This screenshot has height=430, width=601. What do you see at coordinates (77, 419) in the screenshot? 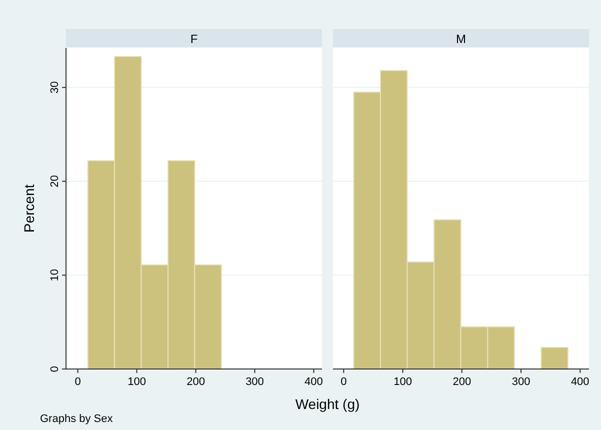
I see `text: Graphs by Sex` at bounding box center [77, 419].